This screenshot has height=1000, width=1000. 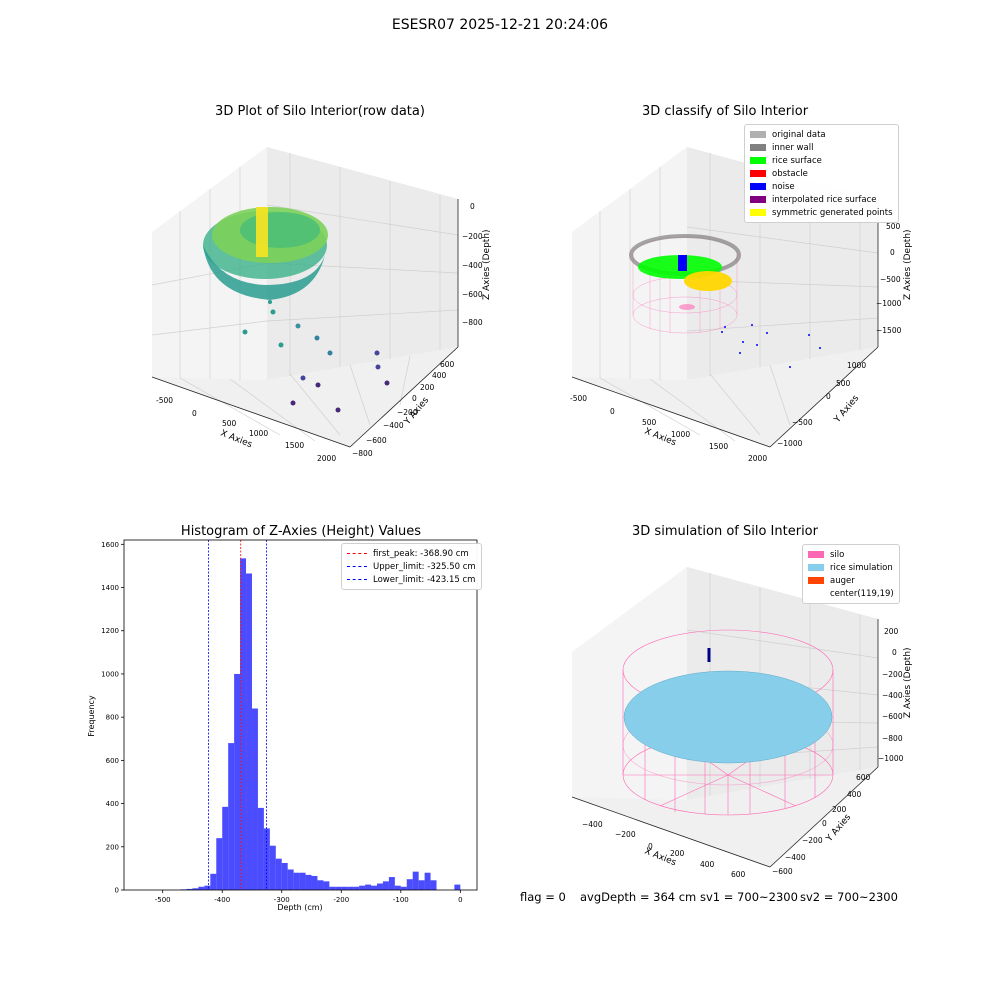 What do you see at coordinates (892, 252) in the screenshot?
I see `plot2-ztick: 0` at bounding box center [892, 252].